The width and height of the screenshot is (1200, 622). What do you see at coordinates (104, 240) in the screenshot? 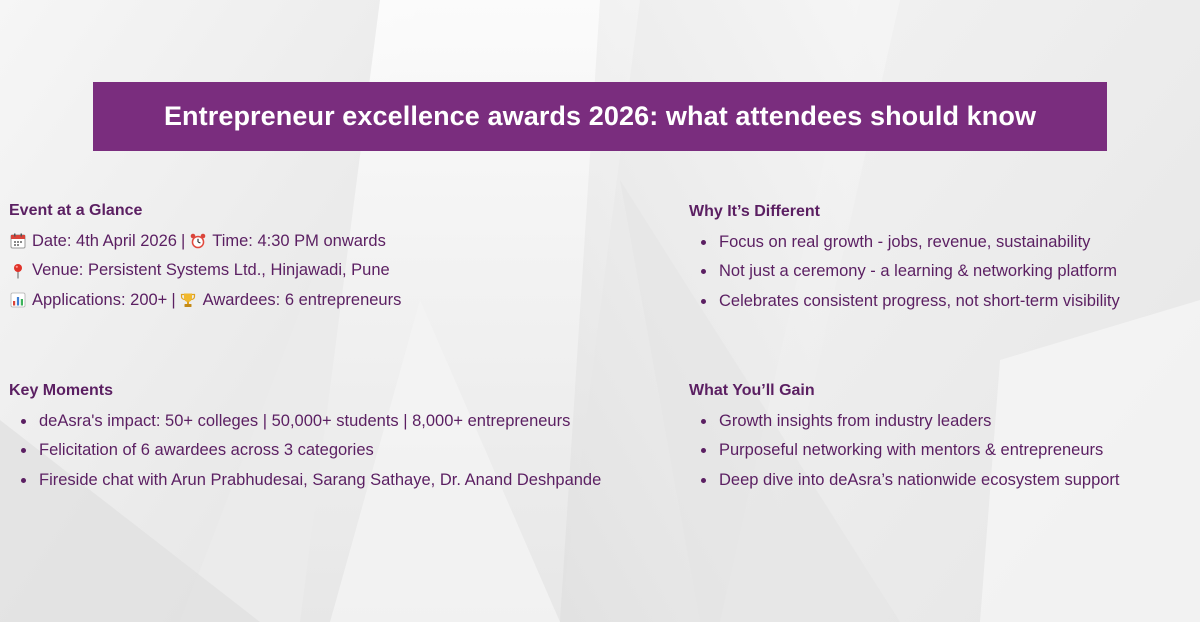
I see `event-date: Date: 4th April 2026` at bounding box center [104, 240].